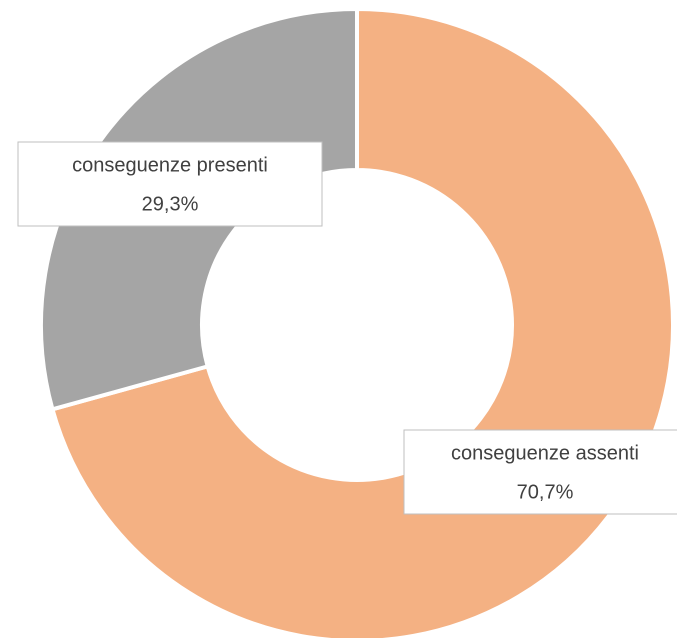 This screenshot has width=677, height=638. Describe the element at coordinates (170, 204) in the screenshot. I see `value-label: 29,3%` at that location.